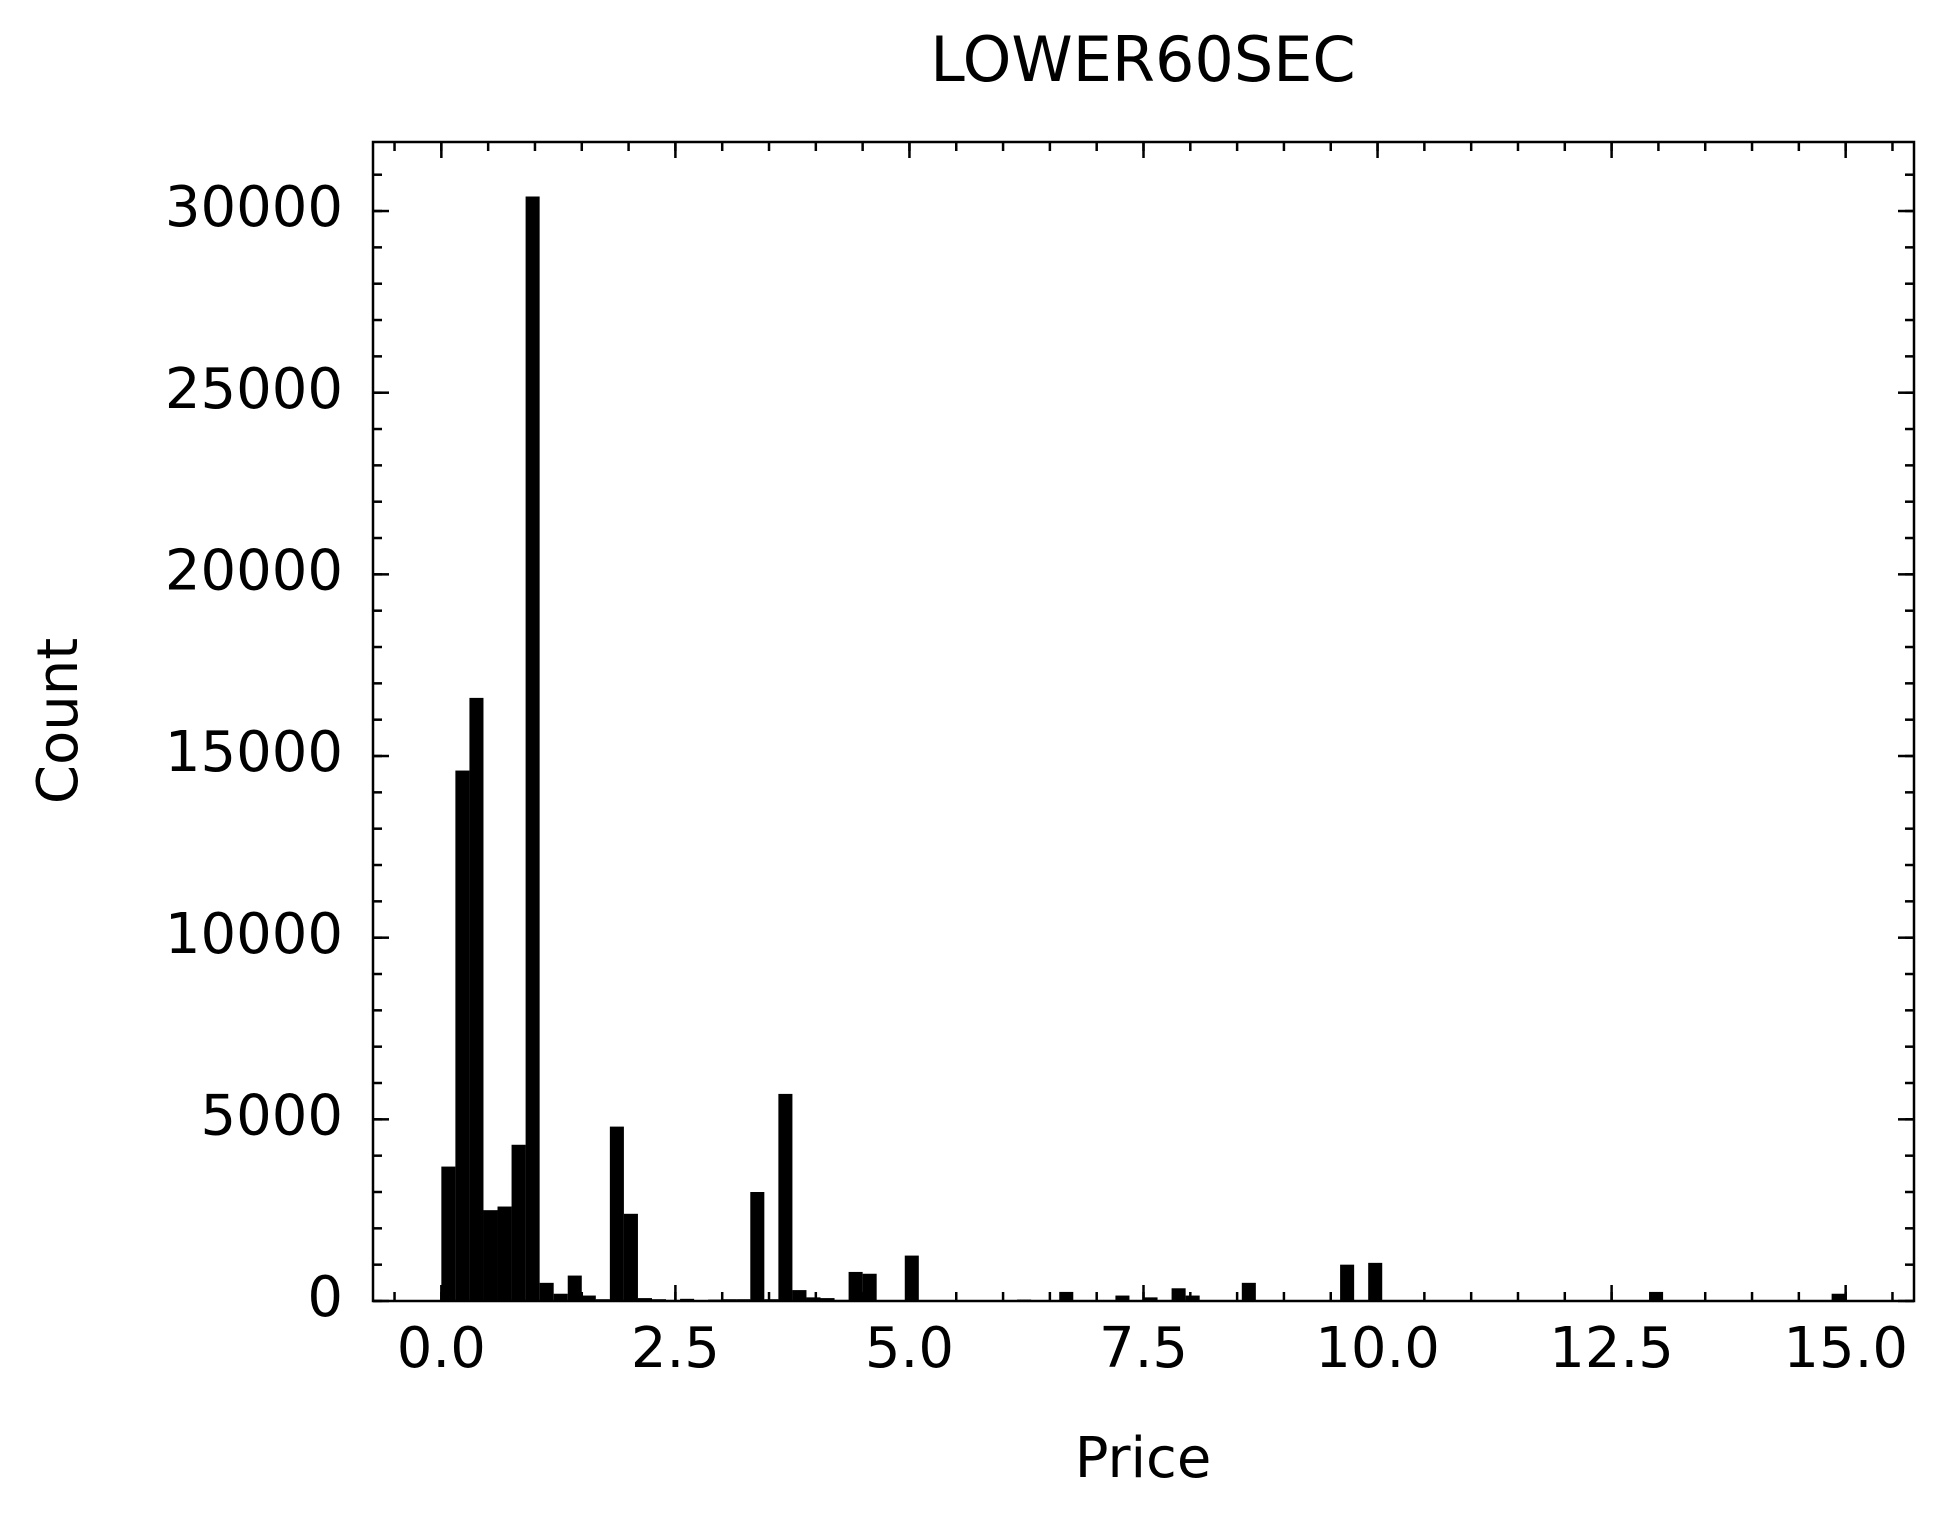  What do you see at coordinates (254, 752) in the screenshot?
I see `y-tick-label: 15000` at bounding box center [254, 752].